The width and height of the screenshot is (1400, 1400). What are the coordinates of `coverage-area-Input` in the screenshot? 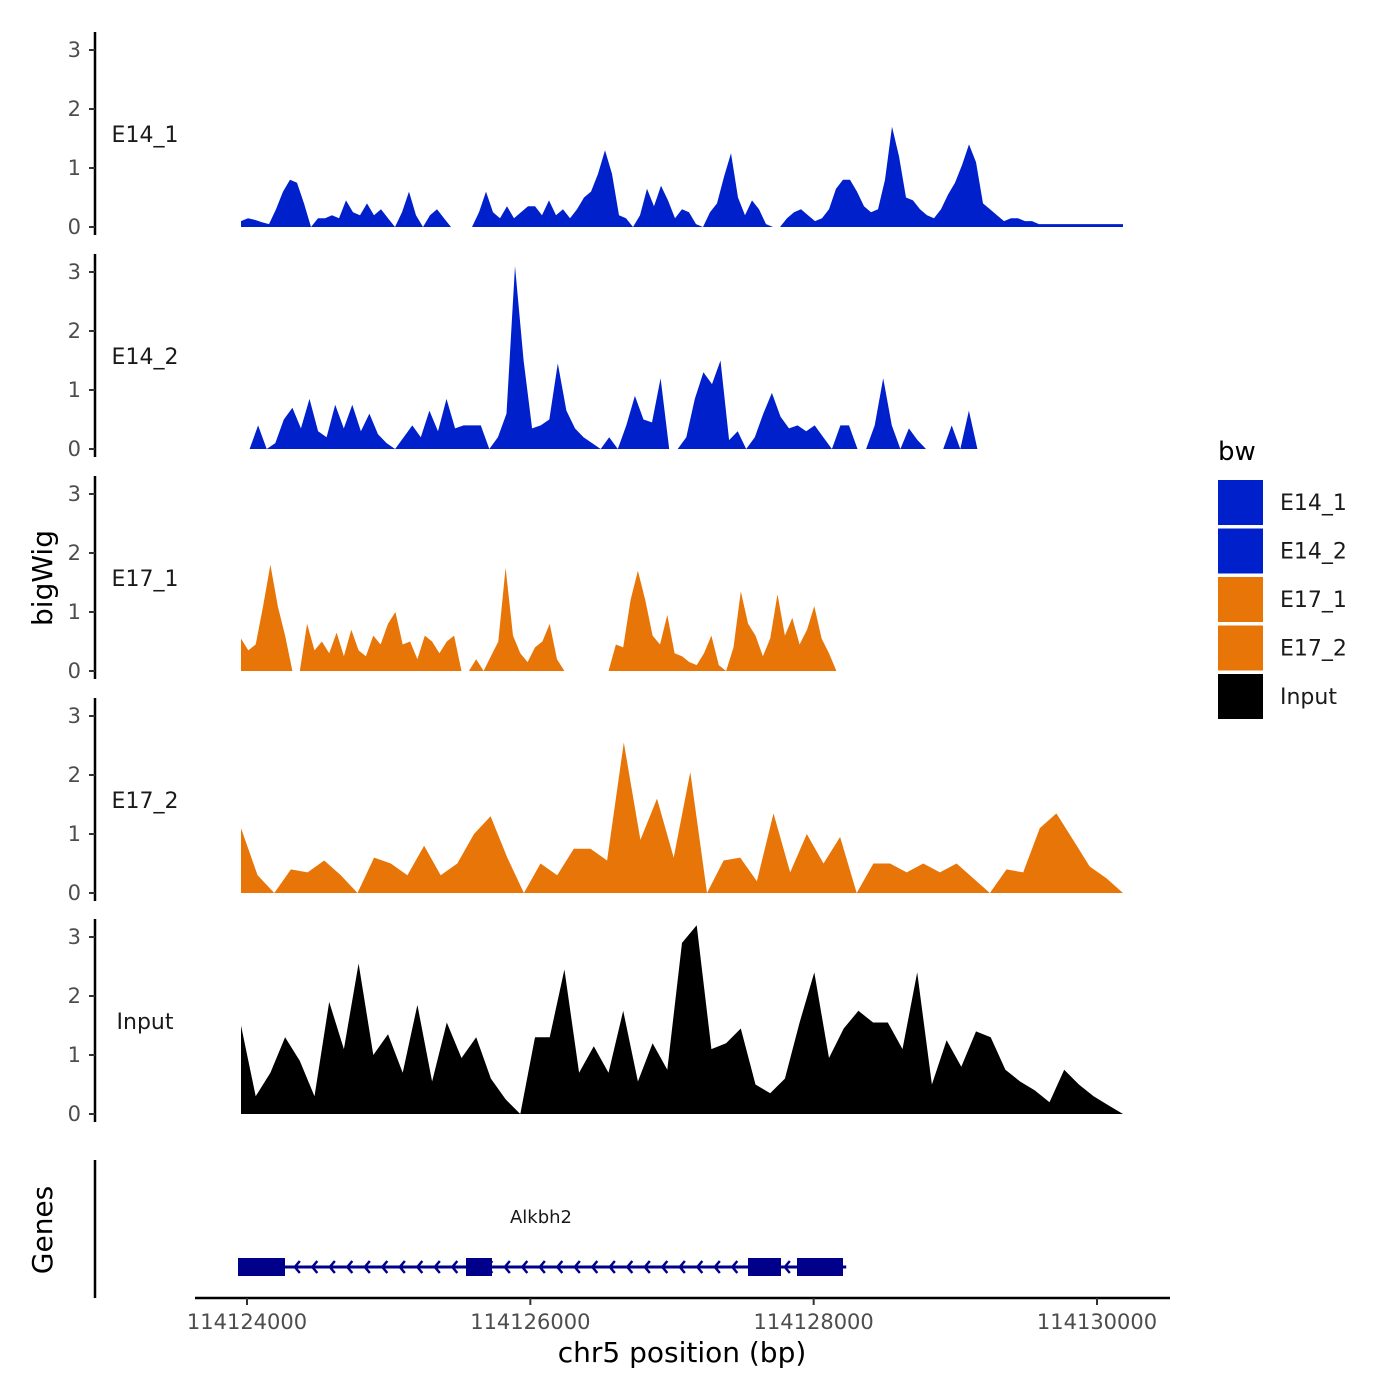 It's located at (682, 1019).